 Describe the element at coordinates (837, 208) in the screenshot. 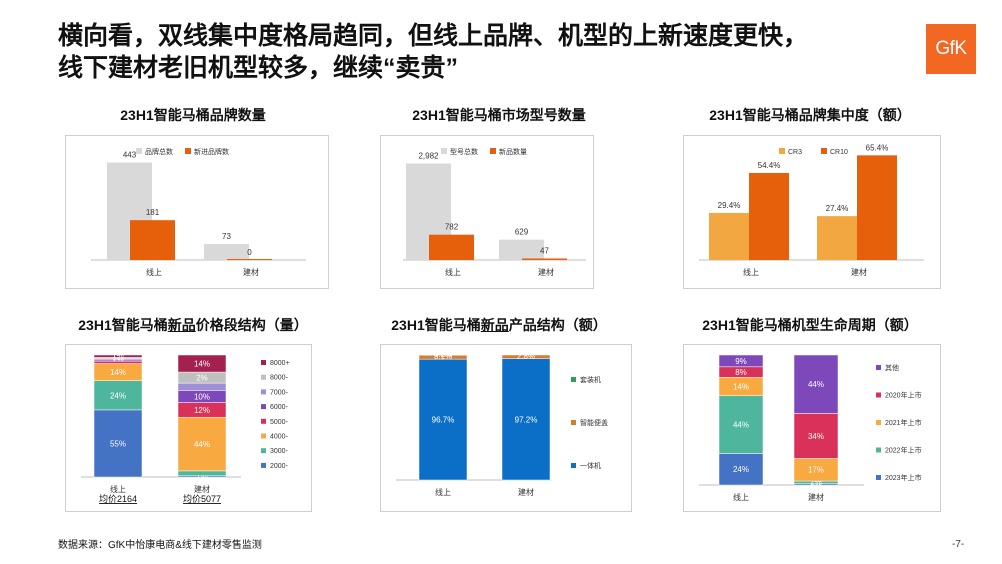

I see `data-label: 27.4%` at that location.